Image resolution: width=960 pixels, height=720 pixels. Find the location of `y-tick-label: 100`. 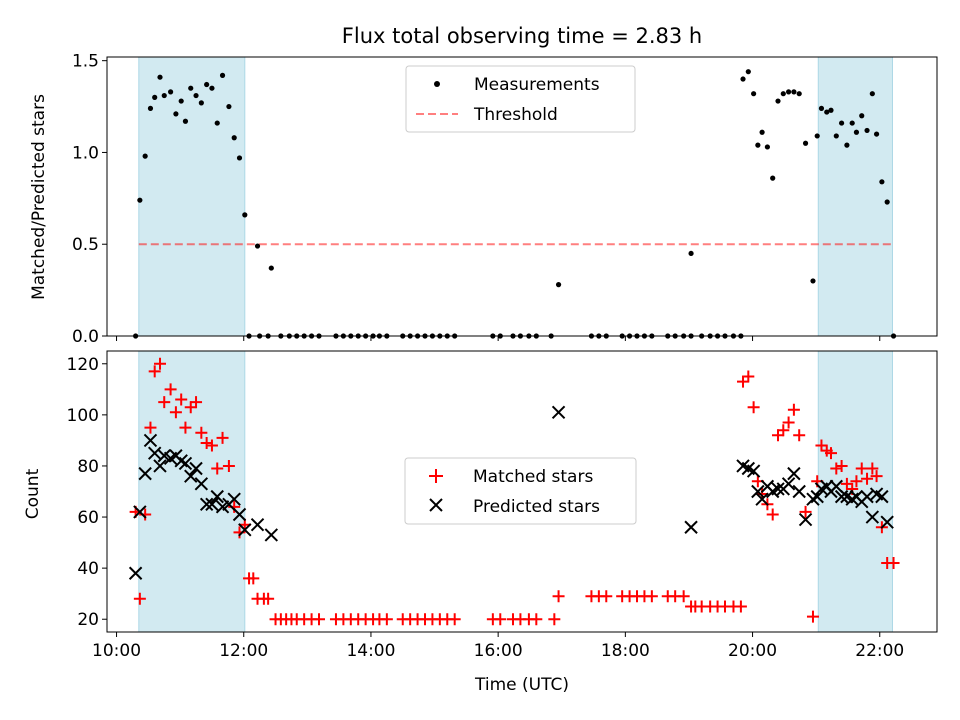

y-tick-label: 100 is located at coordinates (83, 416).